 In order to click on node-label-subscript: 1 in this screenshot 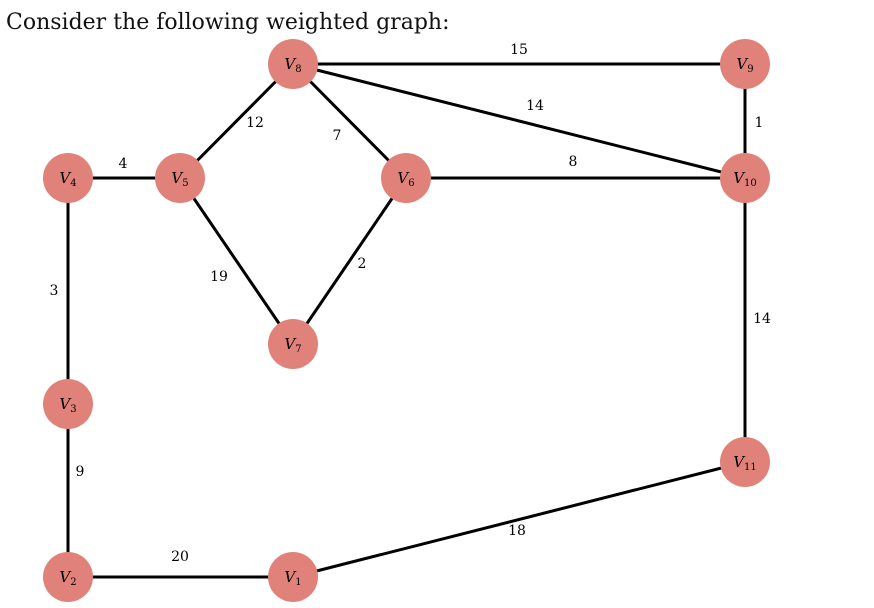, I will do `click(298, 582)`.